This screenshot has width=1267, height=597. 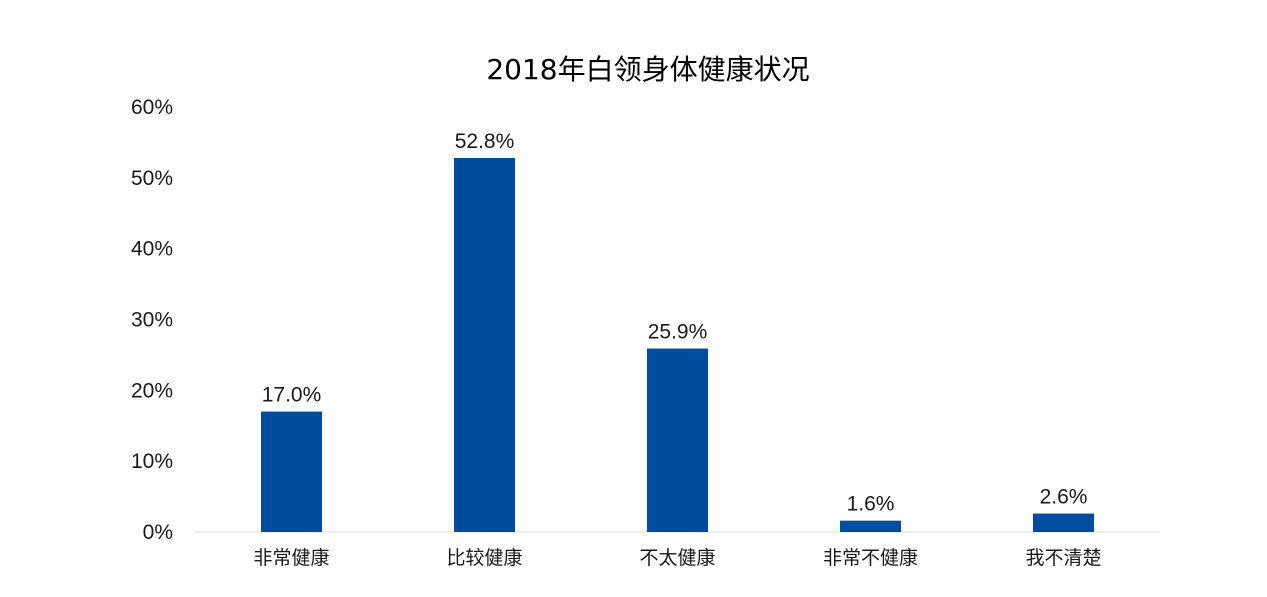 What do you see at coordinates (152, 107) in the screenshot?
I see `y-tick-label: 60%` at bounding box center [152, 107].